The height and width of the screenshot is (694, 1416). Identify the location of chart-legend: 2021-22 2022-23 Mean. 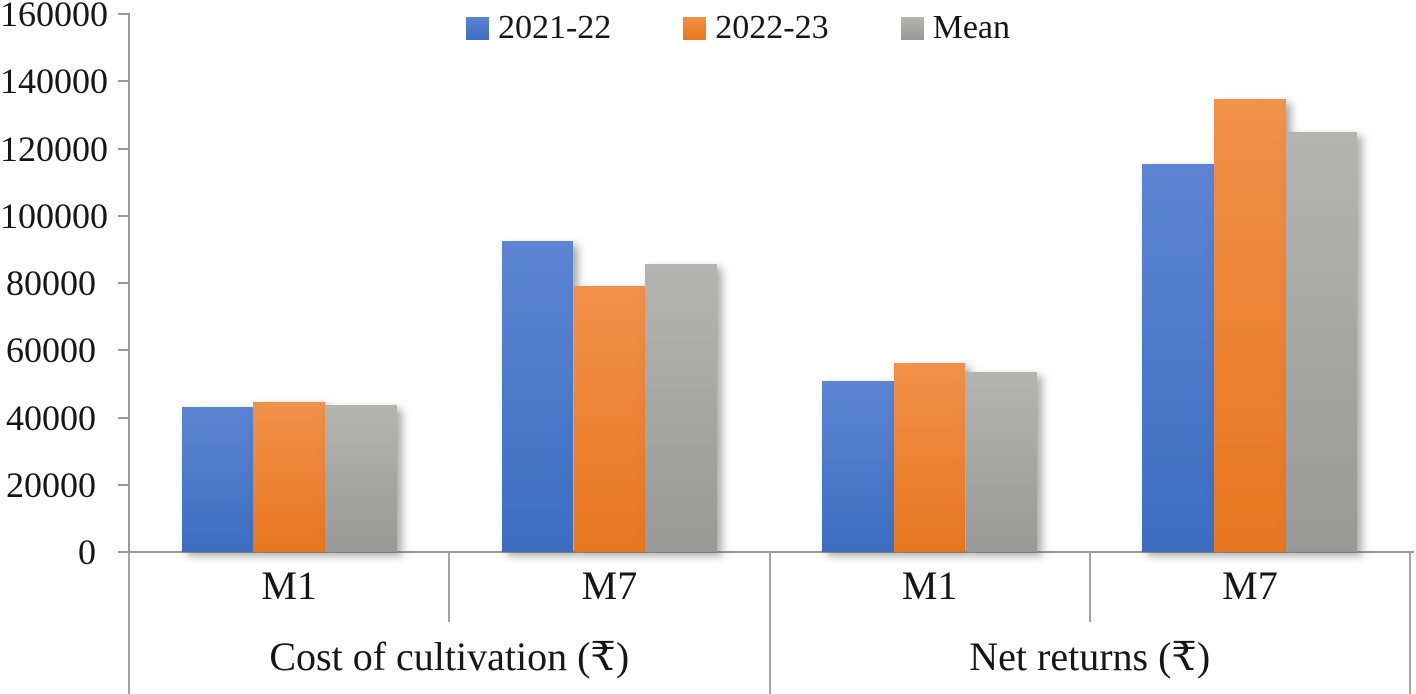
(723, 28).